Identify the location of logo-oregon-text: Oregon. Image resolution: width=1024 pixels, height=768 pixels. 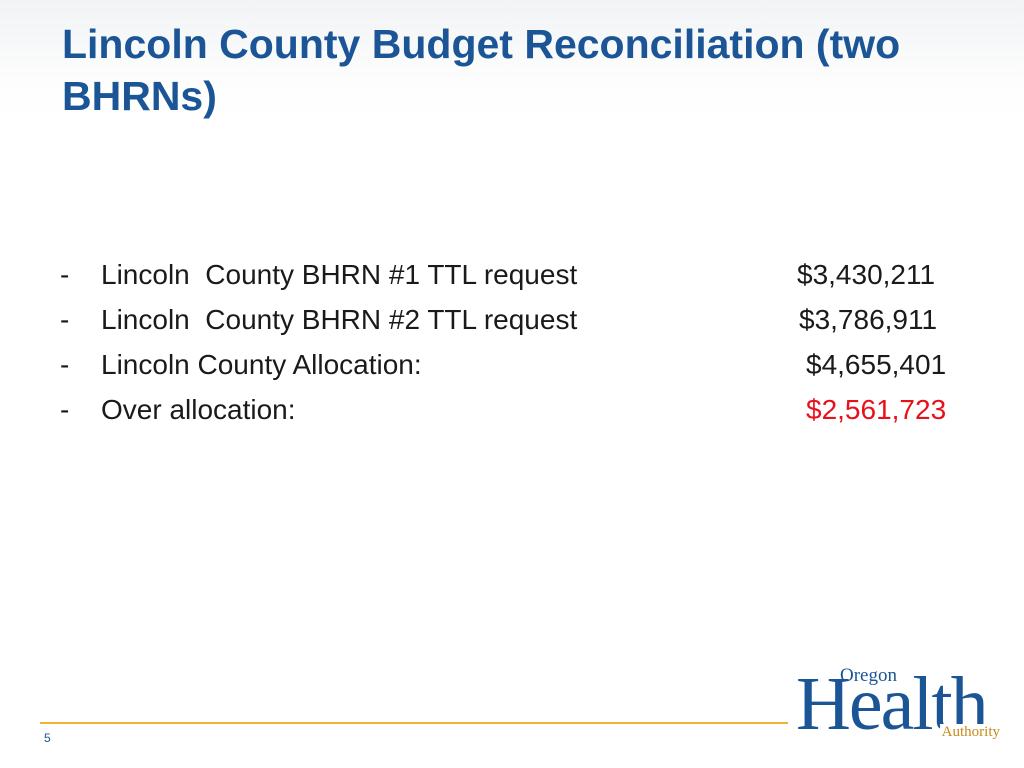
(868, 675).